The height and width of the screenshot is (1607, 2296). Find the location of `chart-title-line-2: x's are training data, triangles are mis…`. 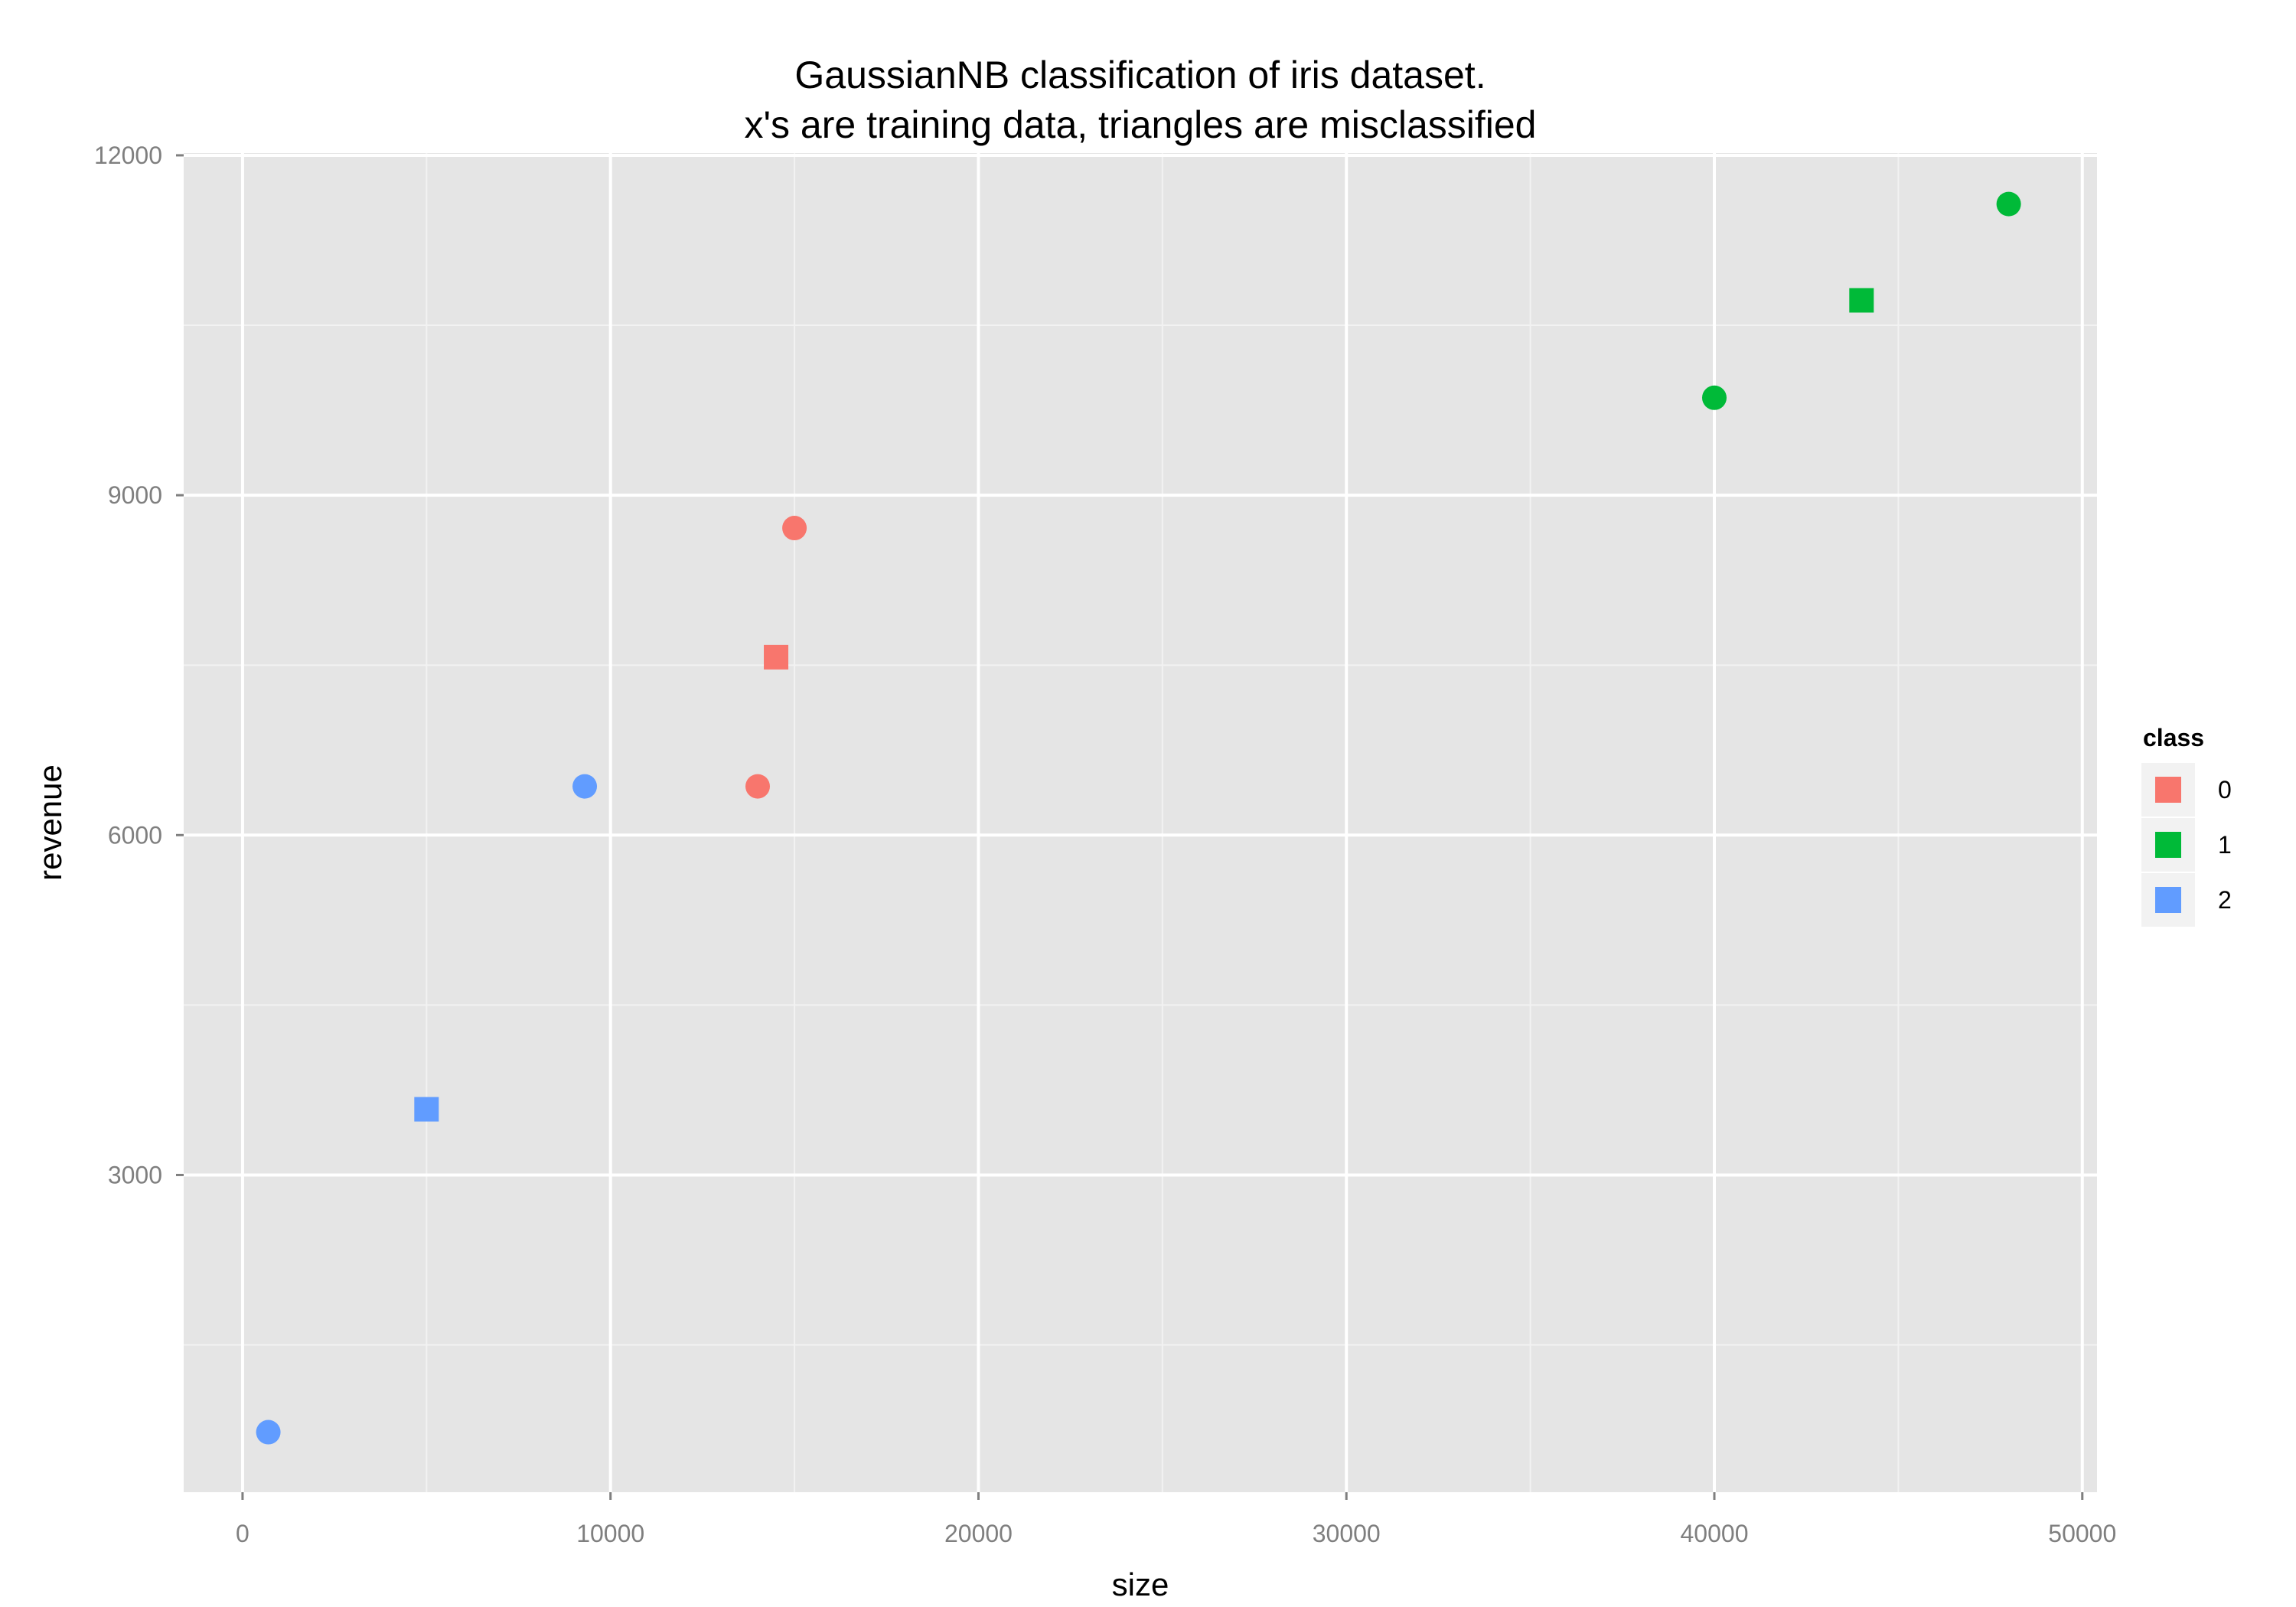

chart-title-line-2: x's are training data, triangles are mis… is located at coordinates (1140, 125).